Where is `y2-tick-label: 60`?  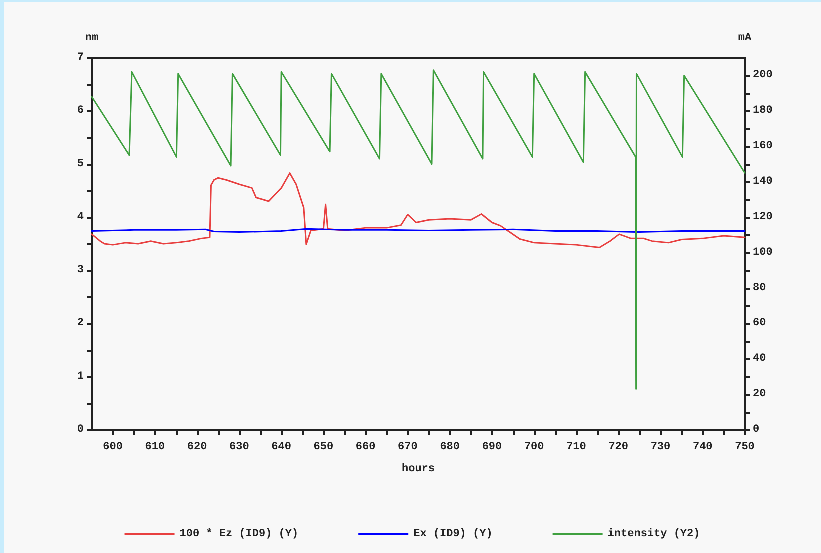 y2-tick-label: 60 is located at coordinates (759, 324).